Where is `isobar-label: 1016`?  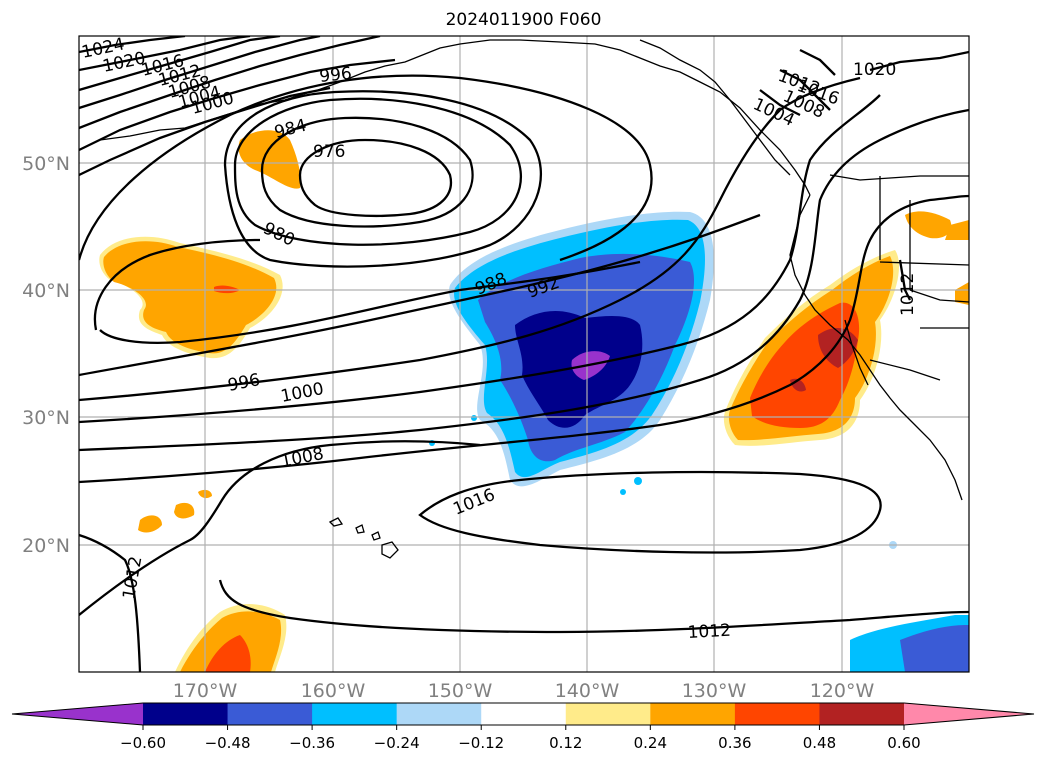 isobar-label: 1016 is located at coordinates (474, 502).